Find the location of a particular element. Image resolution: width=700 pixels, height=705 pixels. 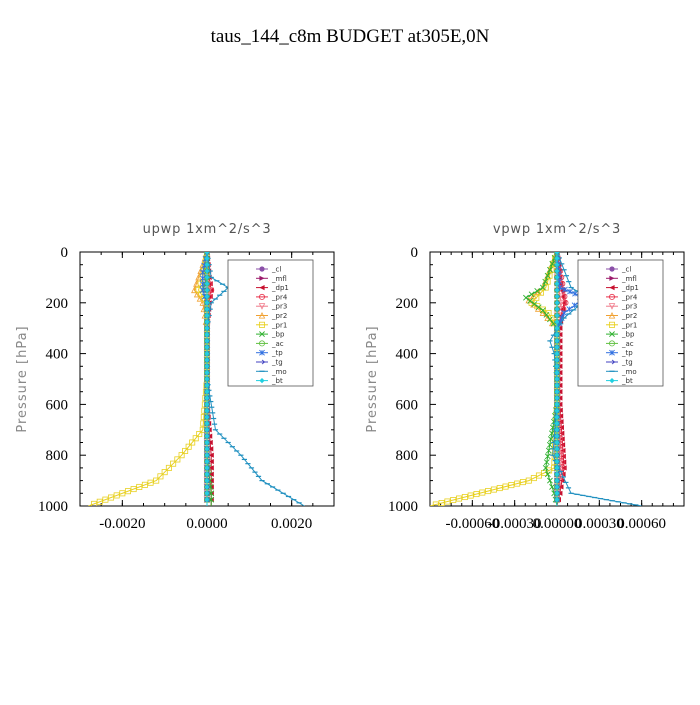

series-group is located at coordinates (196, 379).